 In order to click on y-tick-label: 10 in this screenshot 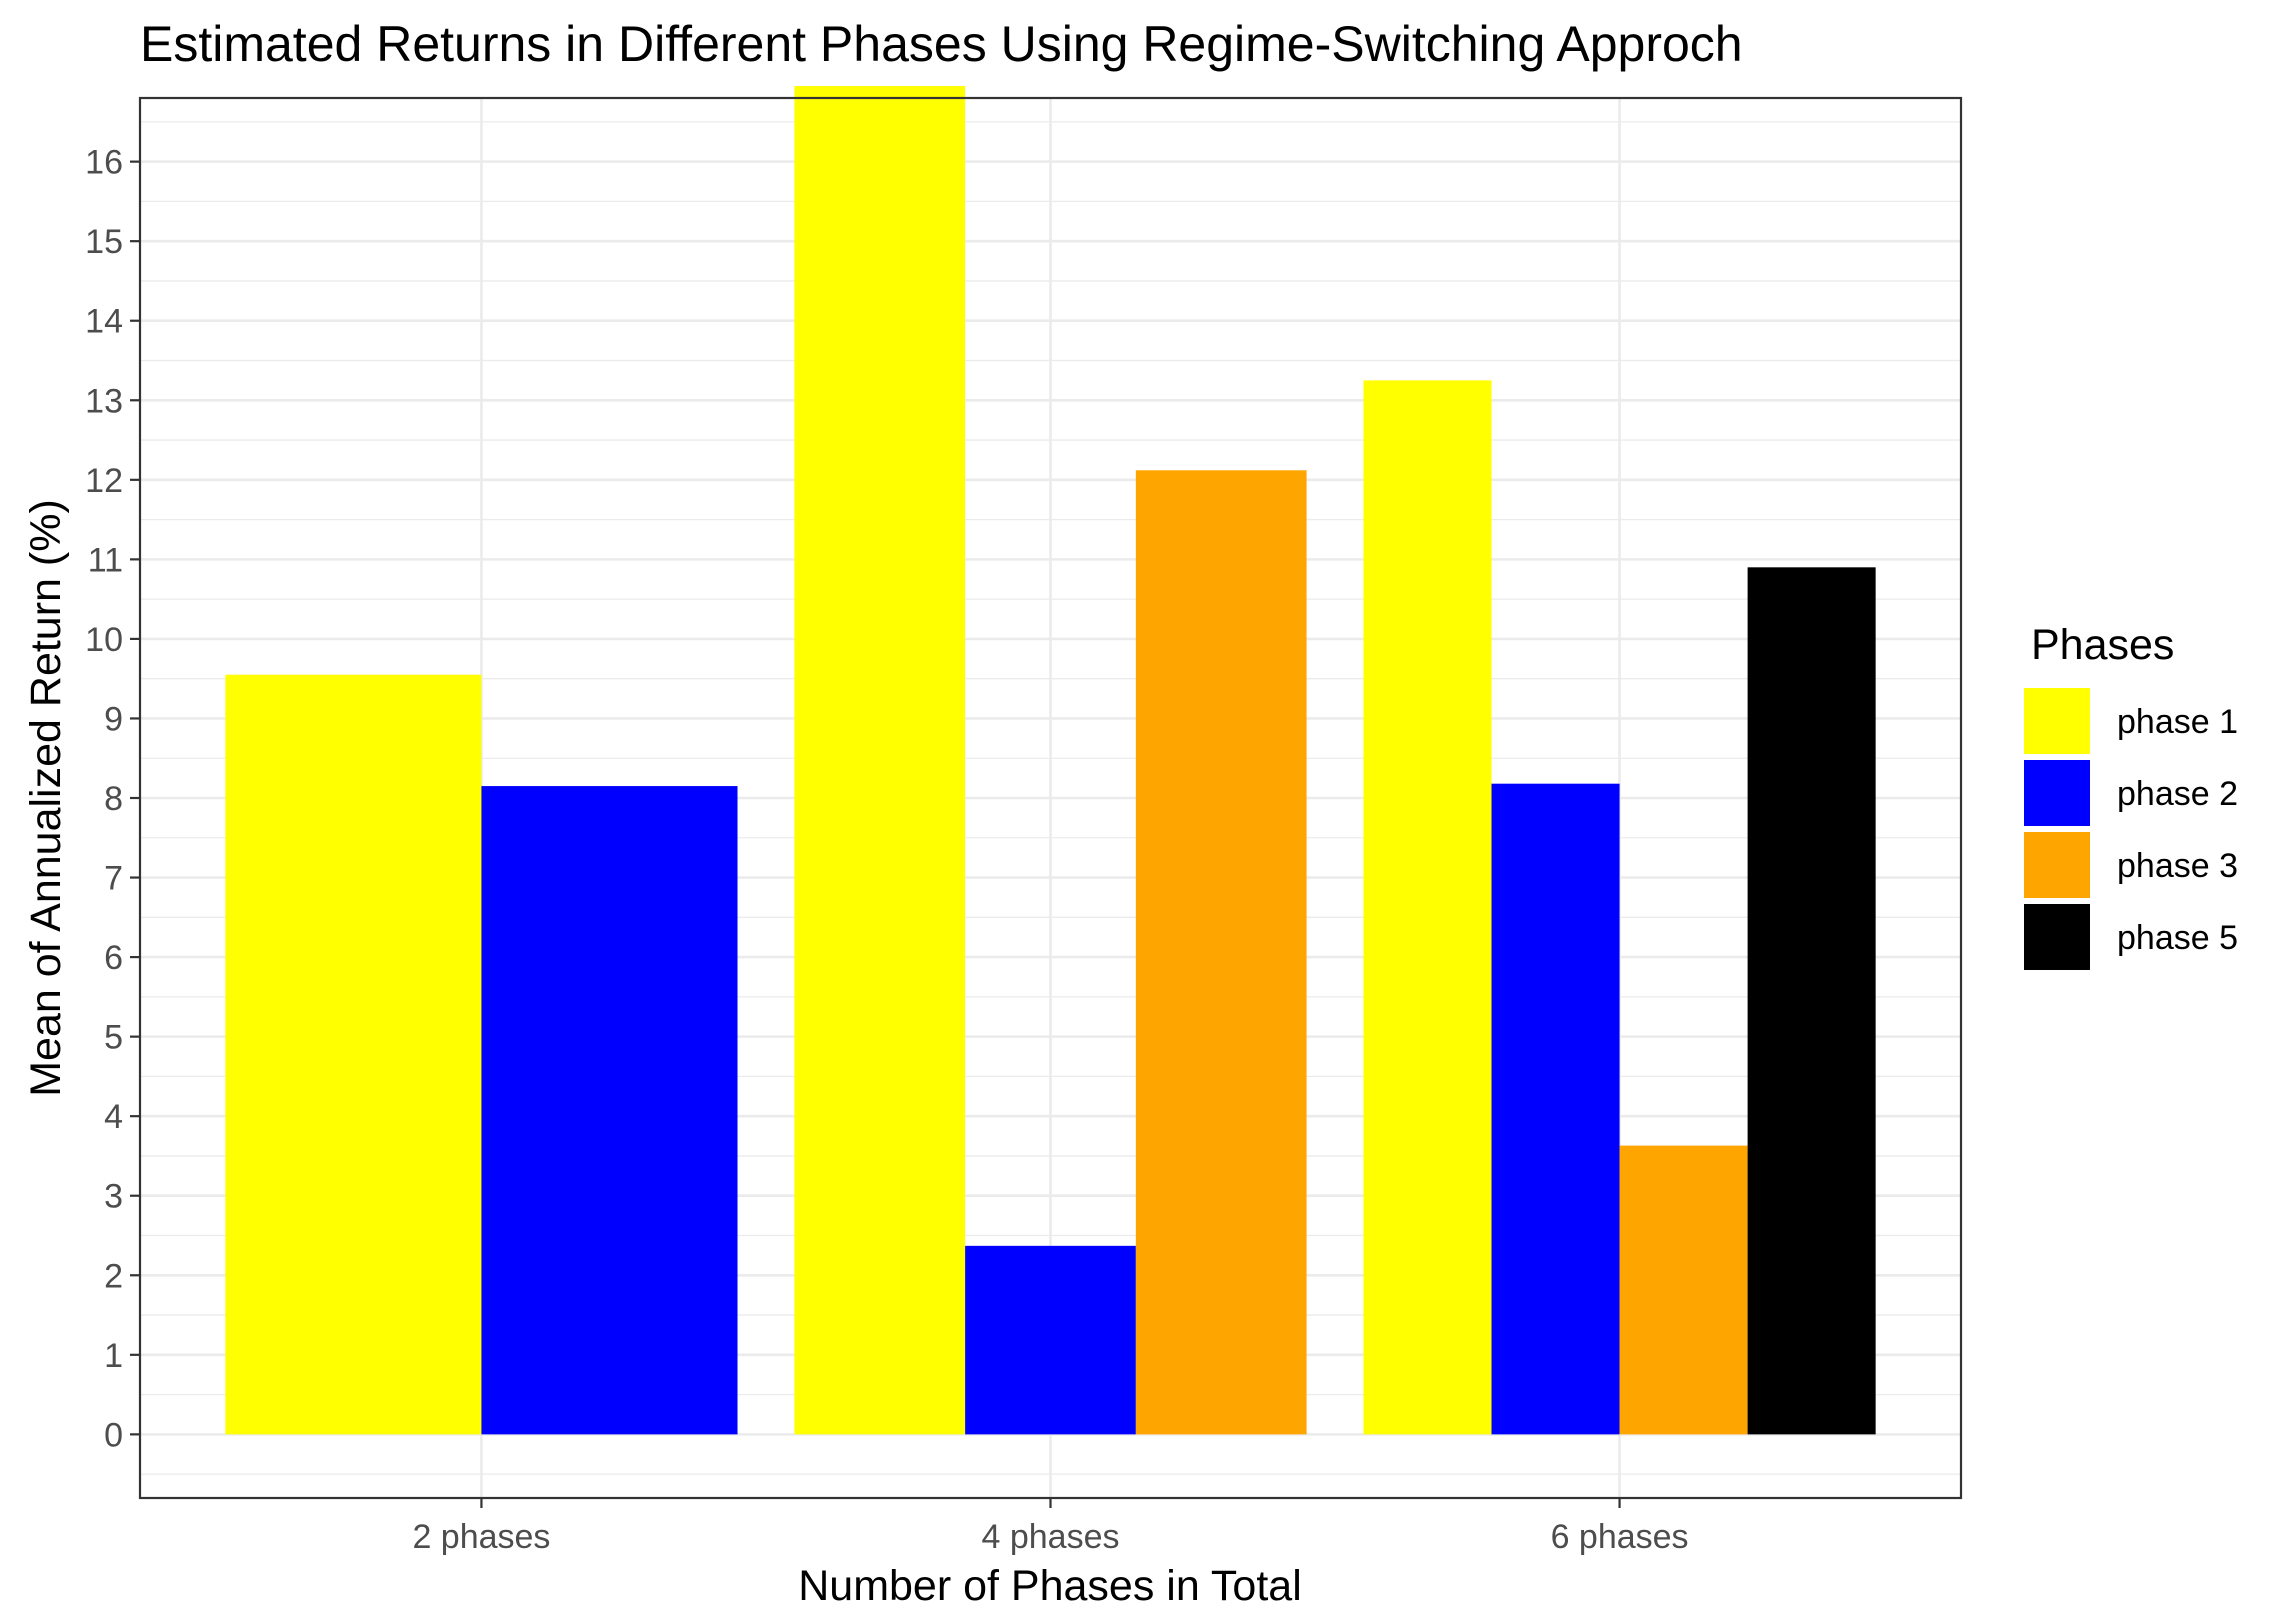, I will do `click(104, 640)`.